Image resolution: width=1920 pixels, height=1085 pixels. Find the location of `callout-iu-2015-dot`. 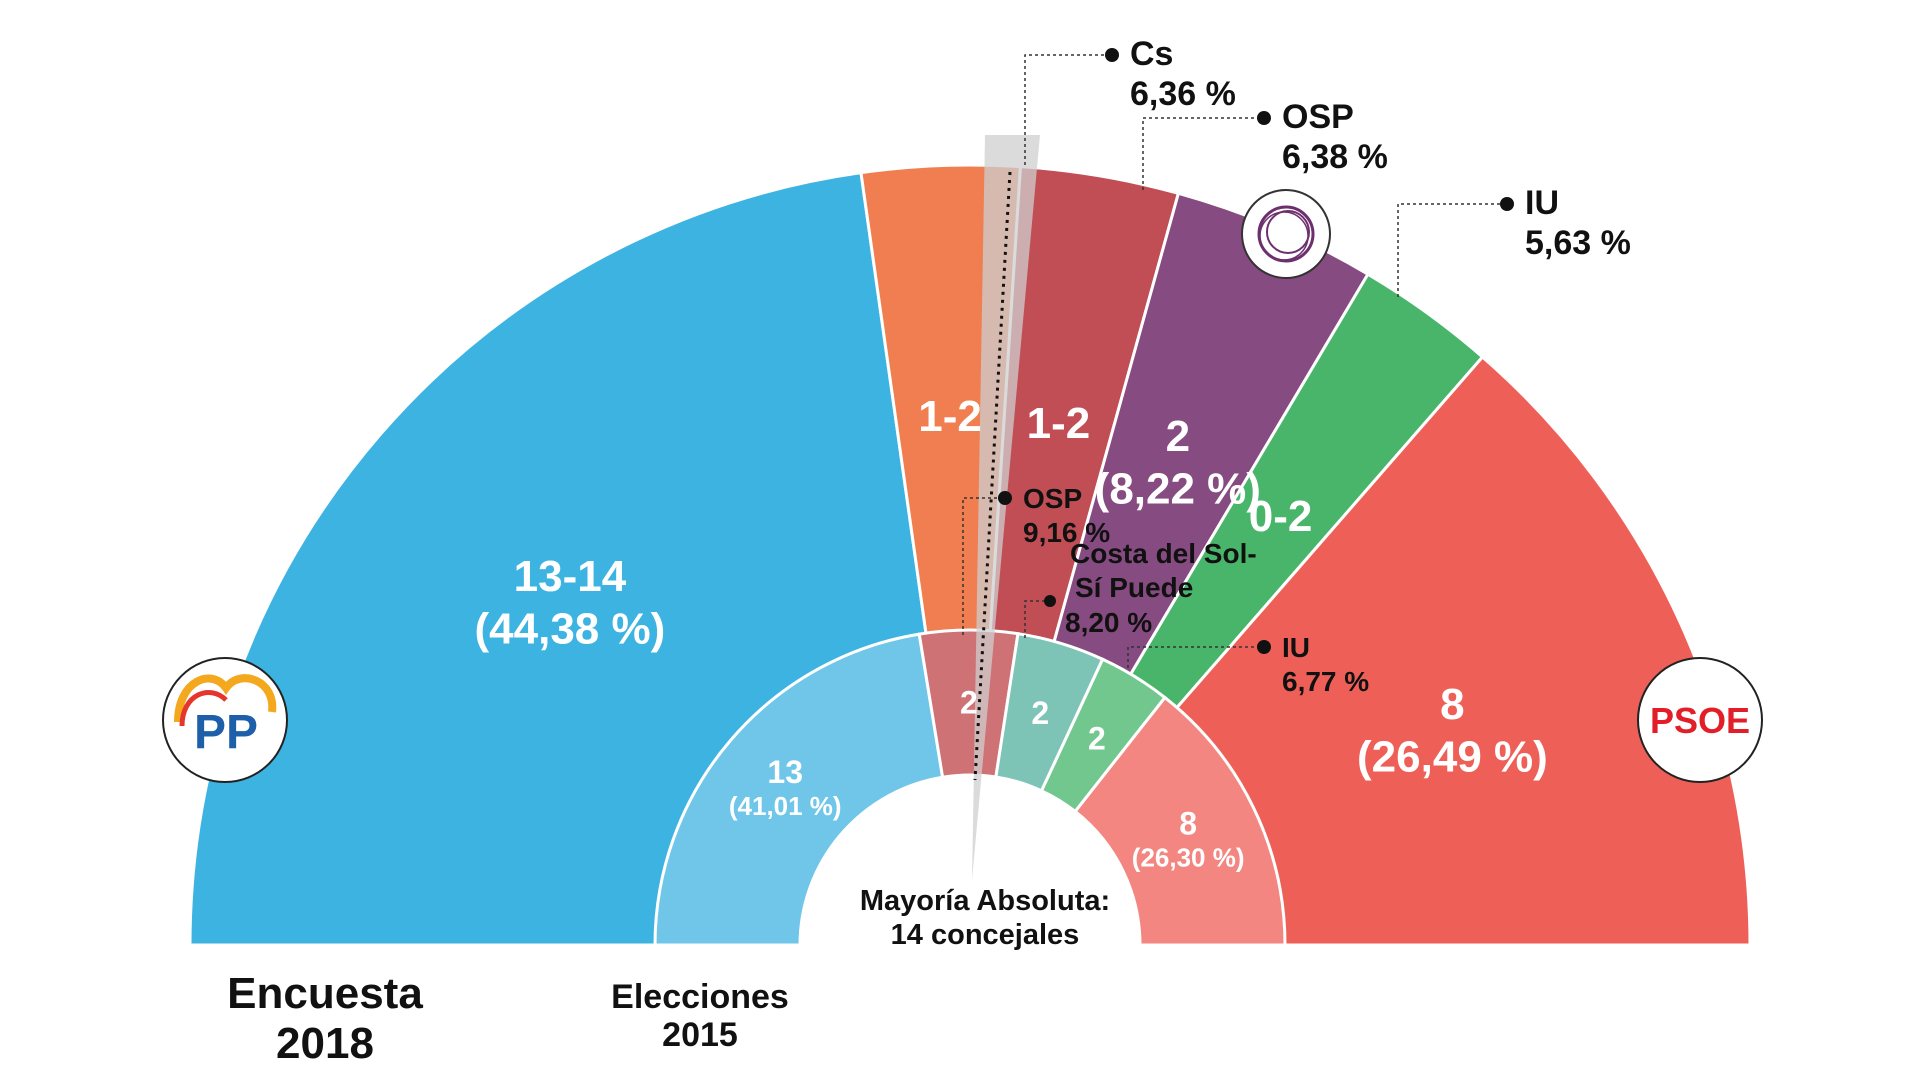

callout-iu-2015-dot is located at coordinates (1264, 647).